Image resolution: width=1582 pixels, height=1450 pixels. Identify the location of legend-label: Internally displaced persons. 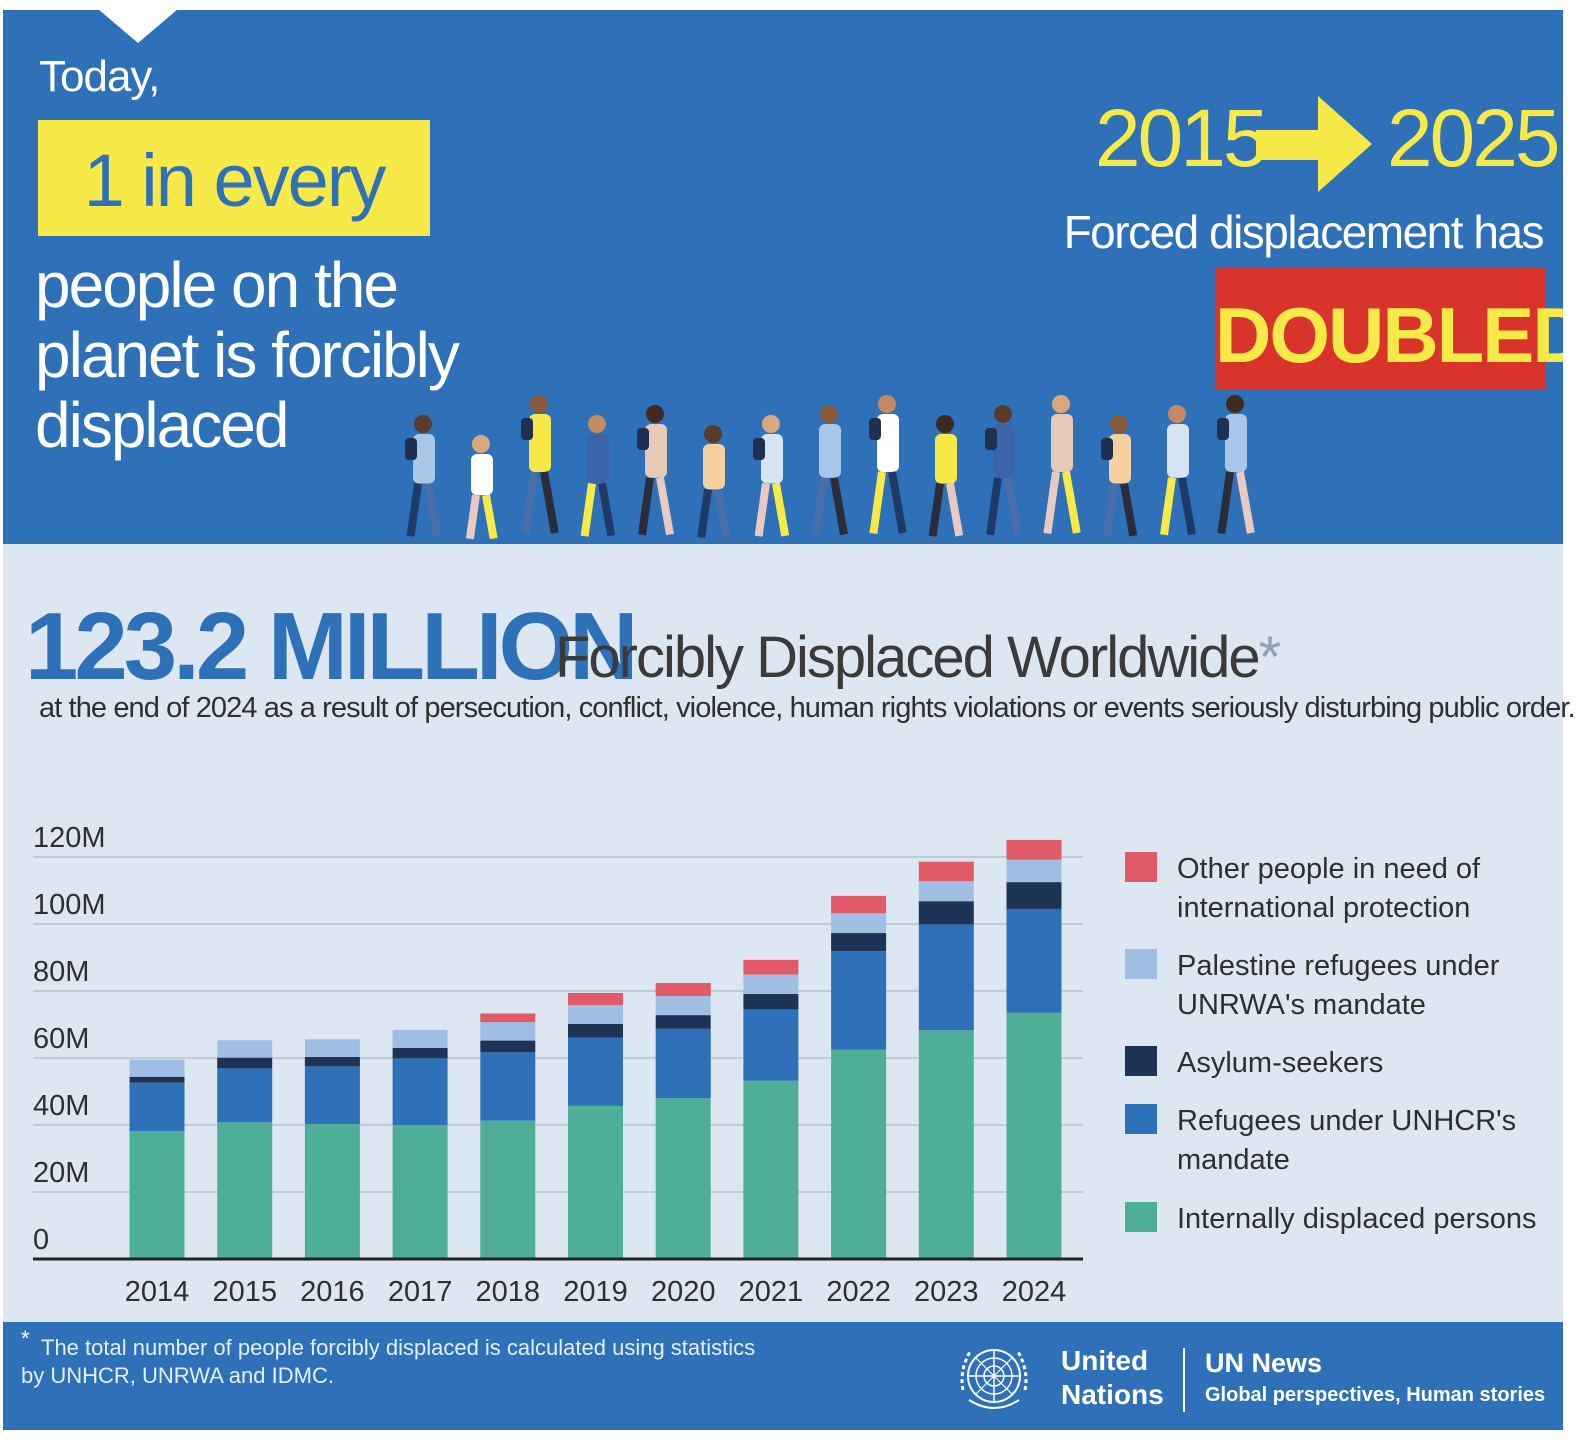
(1356, 1219).